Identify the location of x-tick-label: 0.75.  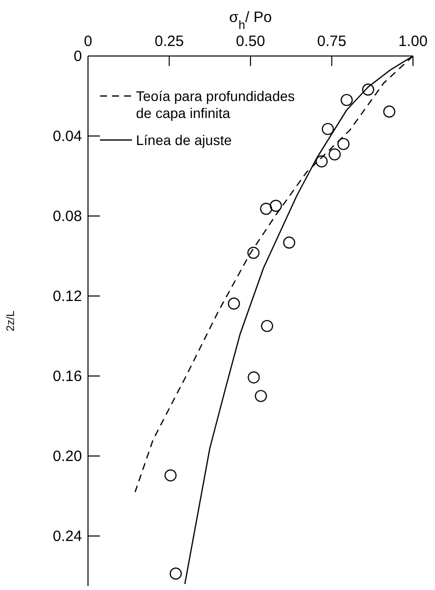
(331, 41).